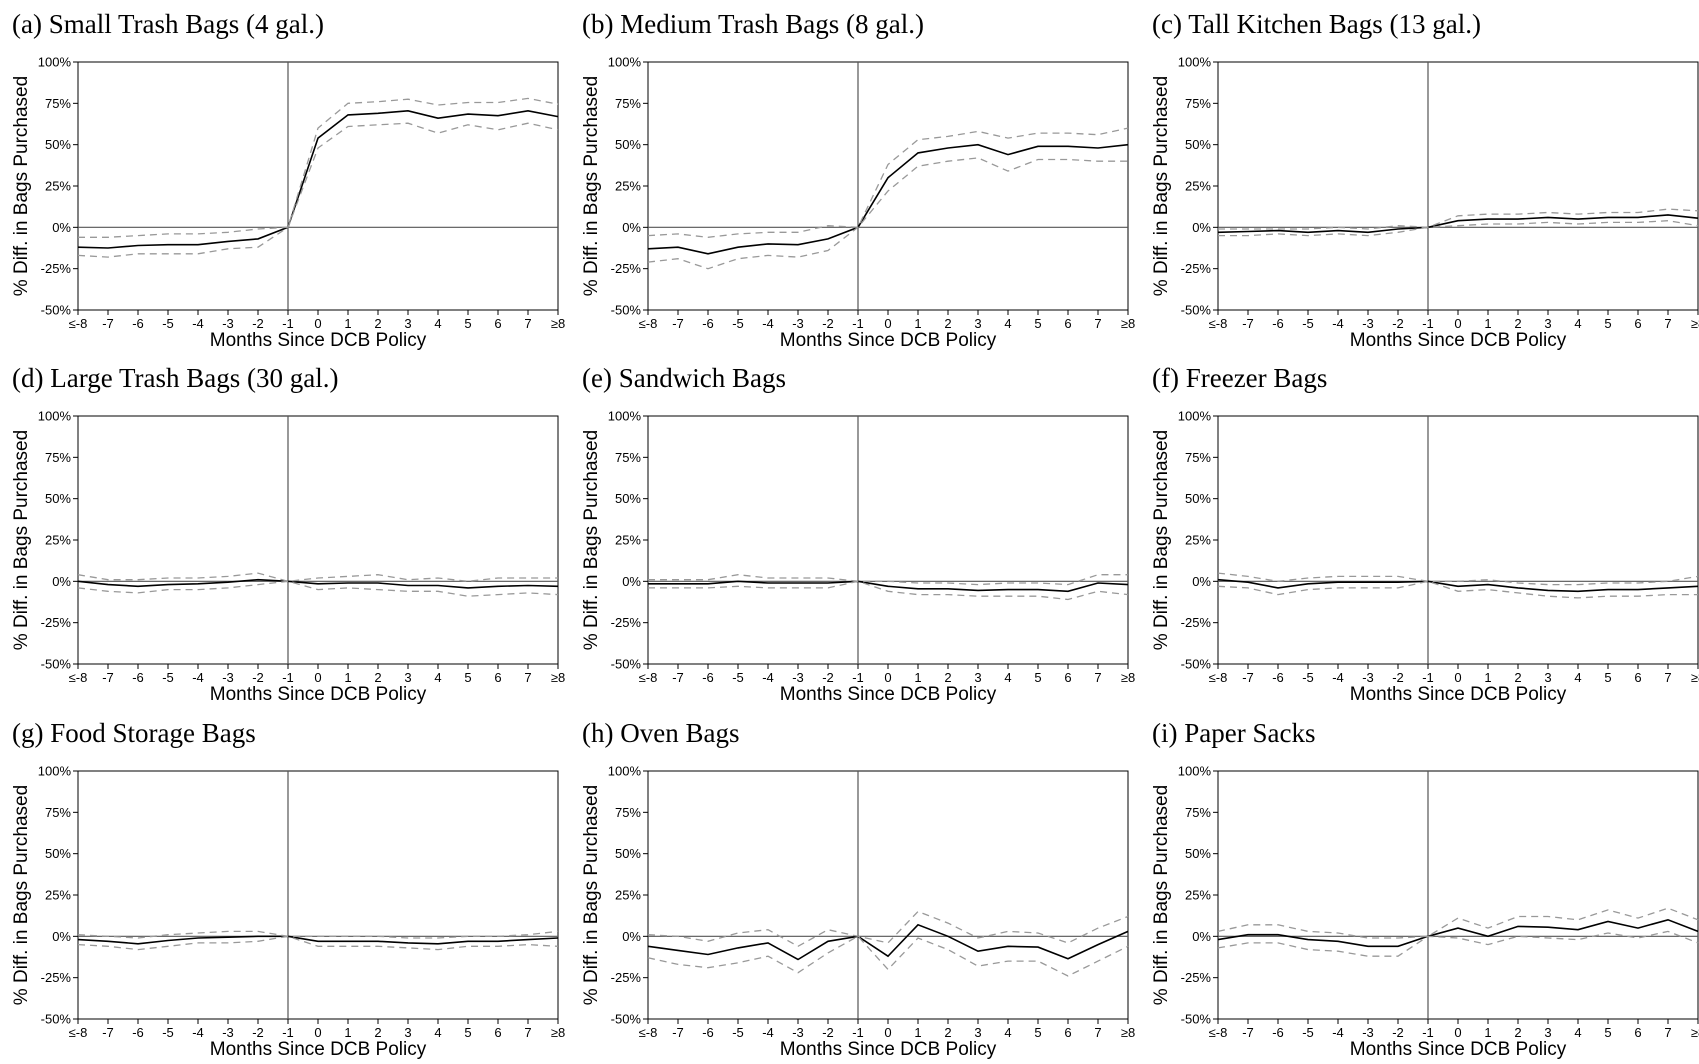  I want to click on x-tick-label: 1, so click(1487, 323).